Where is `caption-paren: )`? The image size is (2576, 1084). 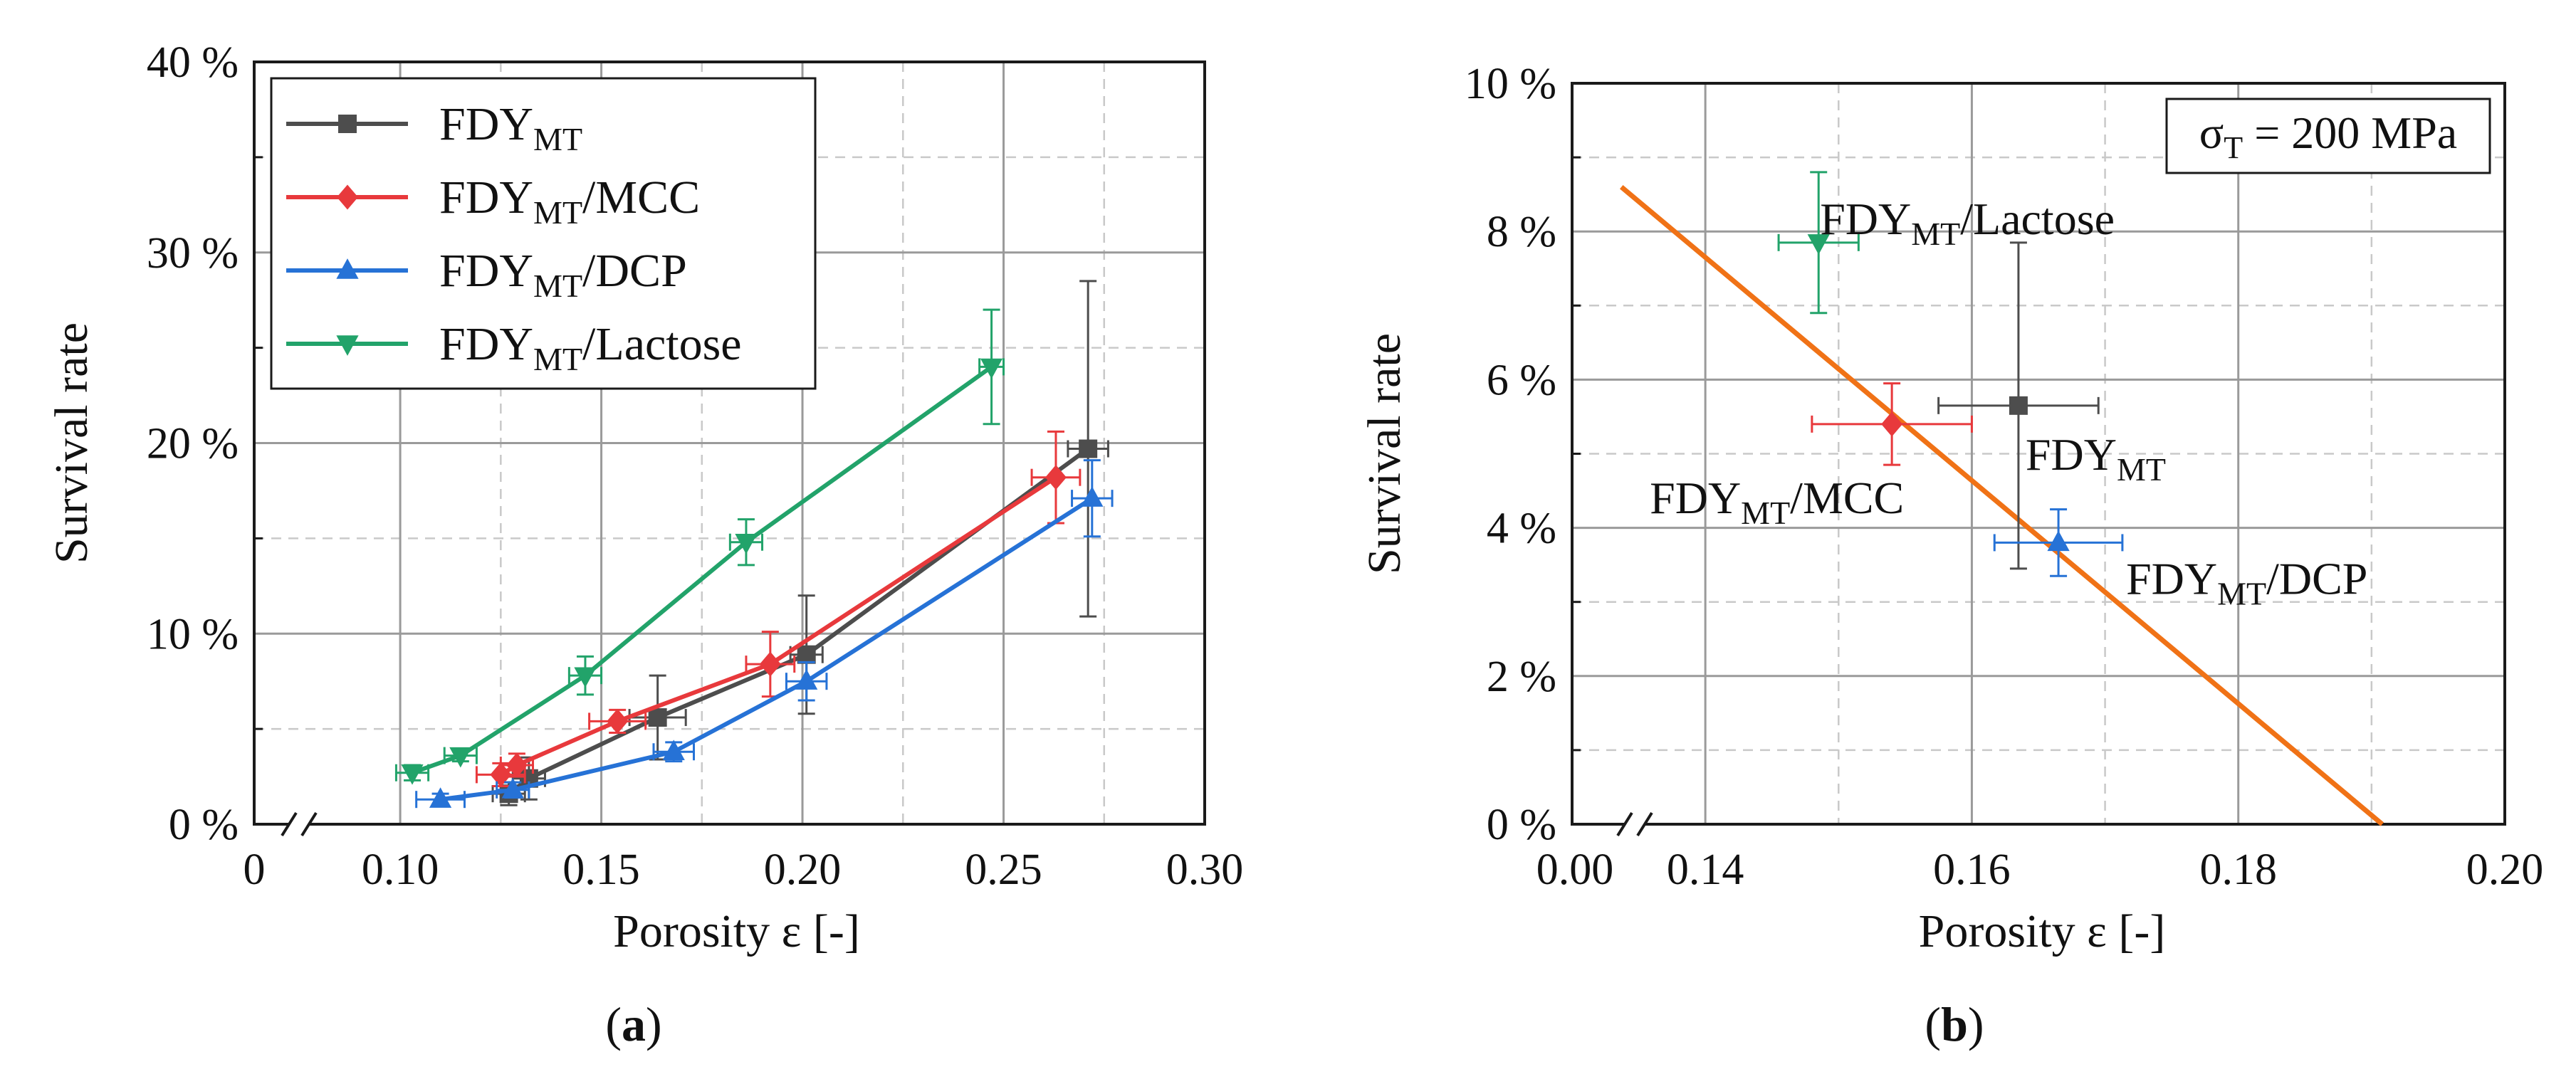 caption-paren: ) is located at coordinates (1976, 1024).